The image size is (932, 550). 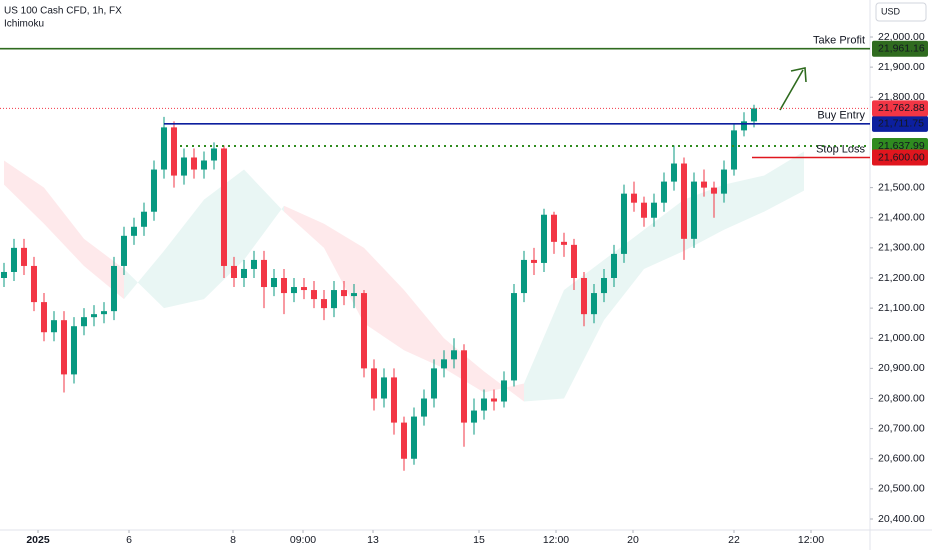 I want to click on y-tick-label: 21,800.00, so click(x=901, y=97).